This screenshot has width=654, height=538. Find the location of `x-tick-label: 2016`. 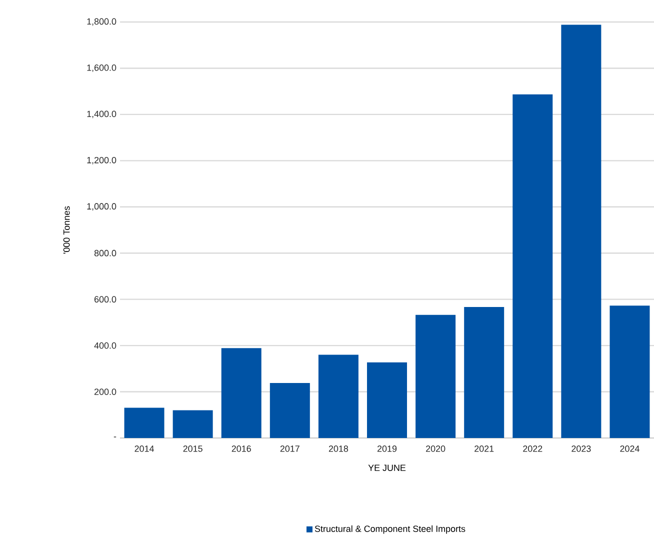

x-tick-label: 2016 is located at coordinates (241, 449).